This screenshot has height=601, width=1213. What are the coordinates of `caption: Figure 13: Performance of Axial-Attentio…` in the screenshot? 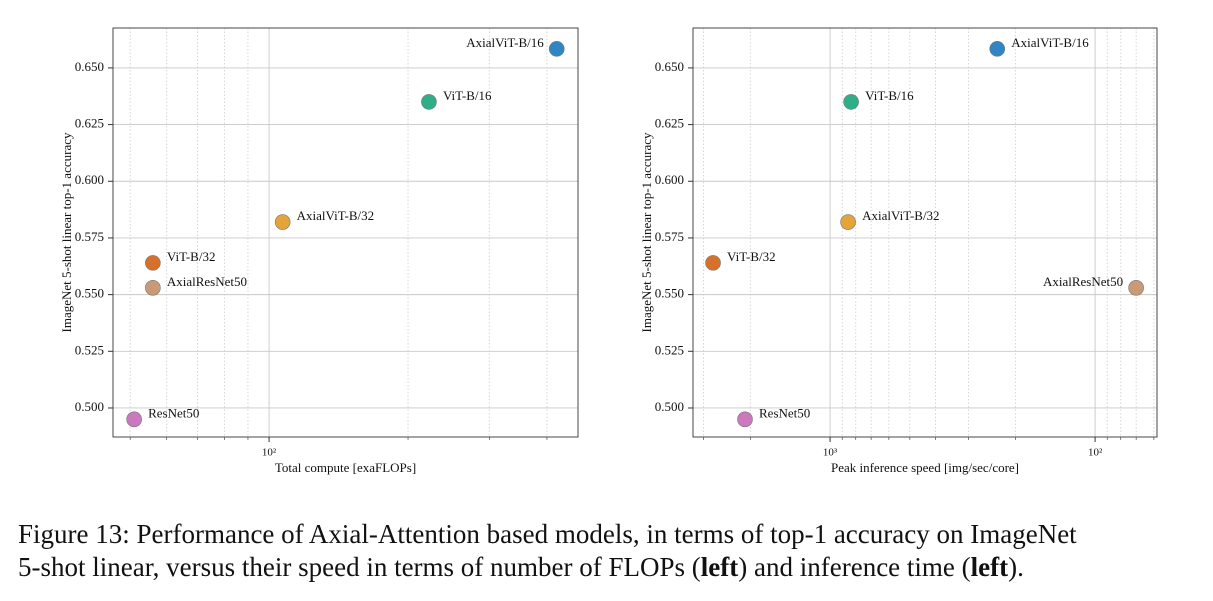 It's located at (613, 551).